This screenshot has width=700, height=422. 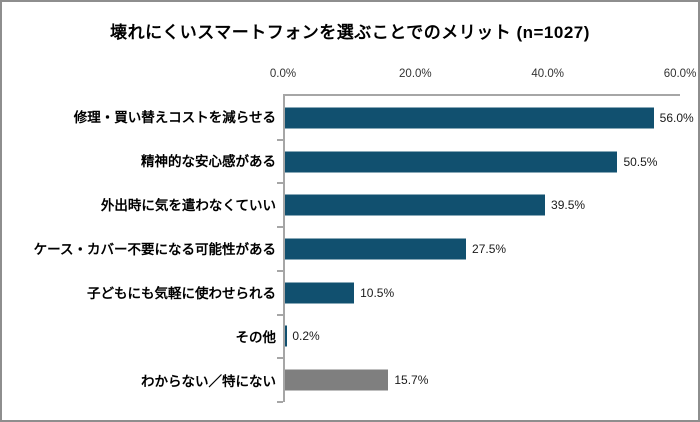 What do you see at coordinates (377, 292) in the screenshot?
I see `value-label: 10.5%` at bounding box center [377, 292].